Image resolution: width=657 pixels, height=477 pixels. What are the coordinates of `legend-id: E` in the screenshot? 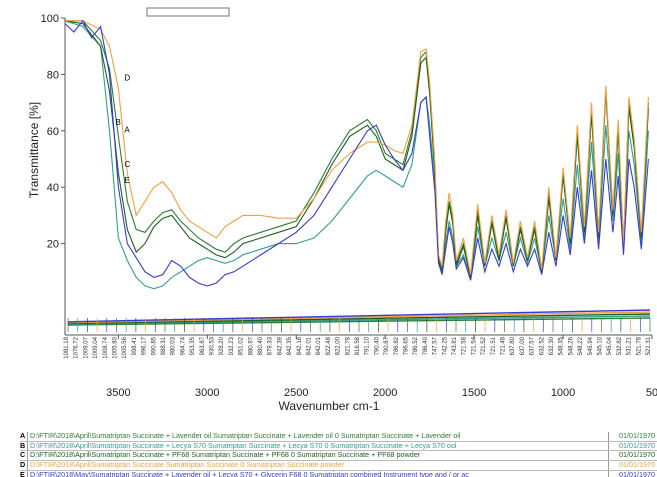 It's located at (22, 473).